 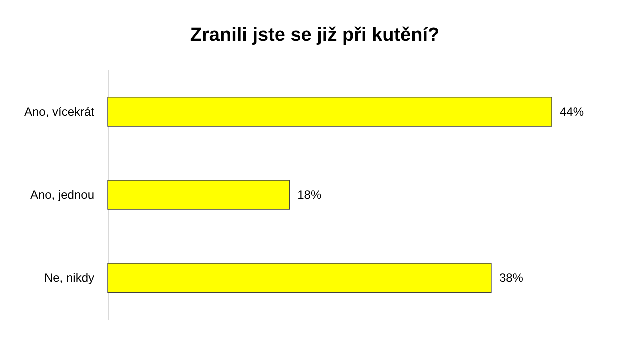 I want to click on chart-title: Zranili jste se již při kutění?, so click(x=315, y=35).